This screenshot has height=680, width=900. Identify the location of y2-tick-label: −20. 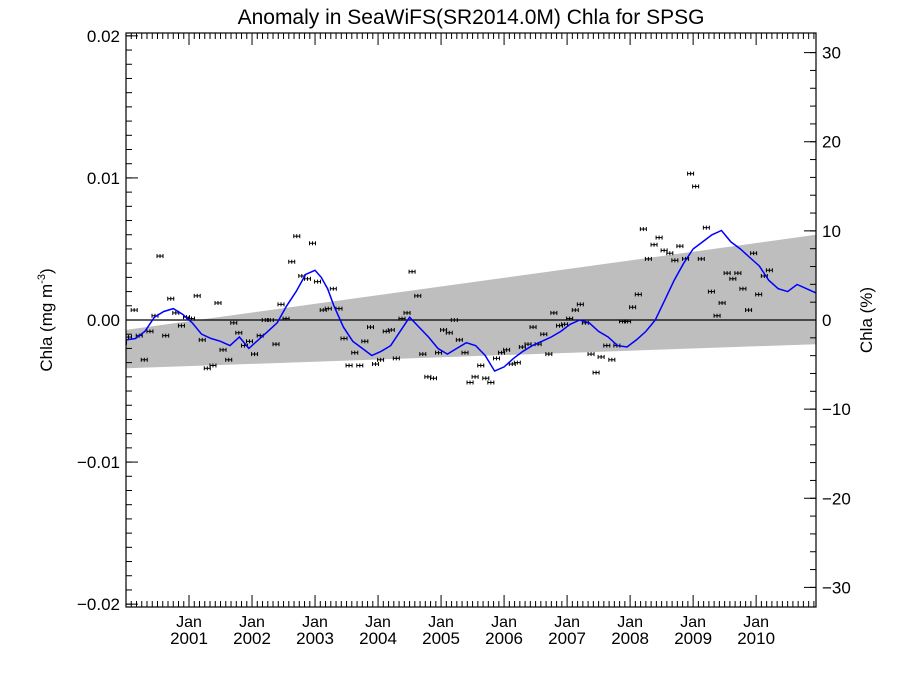
(836, 498).